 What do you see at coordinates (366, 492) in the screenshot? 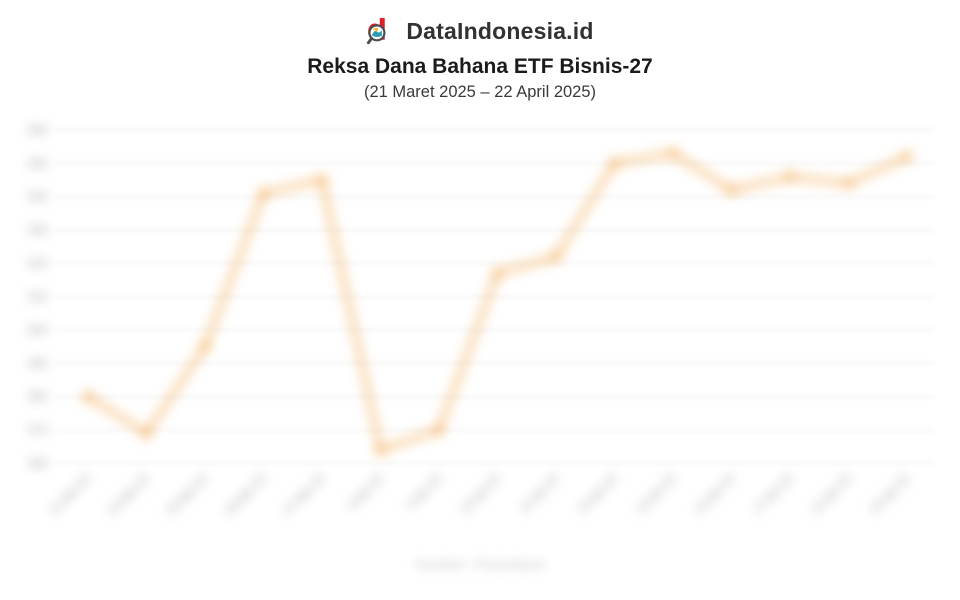
I see `x-tick-label: 8 Apr 25` at bounding box center [366, 492].